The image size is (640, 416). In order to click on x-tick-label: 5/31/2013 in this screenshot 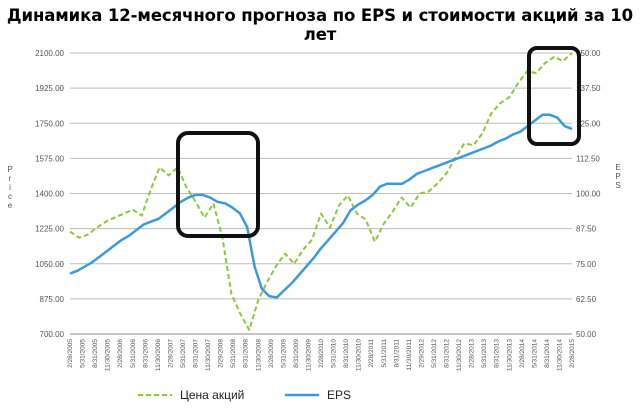, I will do `click(484, 353)`.